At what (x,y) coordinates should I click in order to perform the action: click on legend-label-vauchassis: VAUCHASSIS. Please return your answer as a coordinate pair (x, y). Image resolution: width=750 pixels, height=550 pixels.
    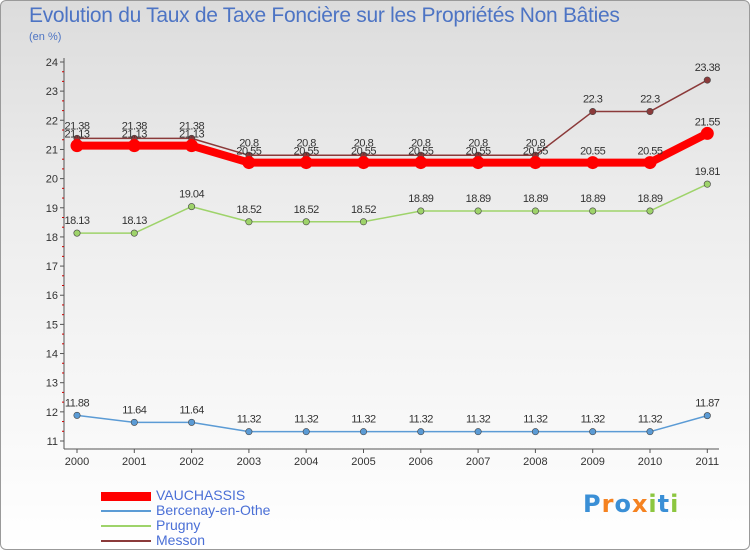
    Looking at the image, I should click on (201, 495).